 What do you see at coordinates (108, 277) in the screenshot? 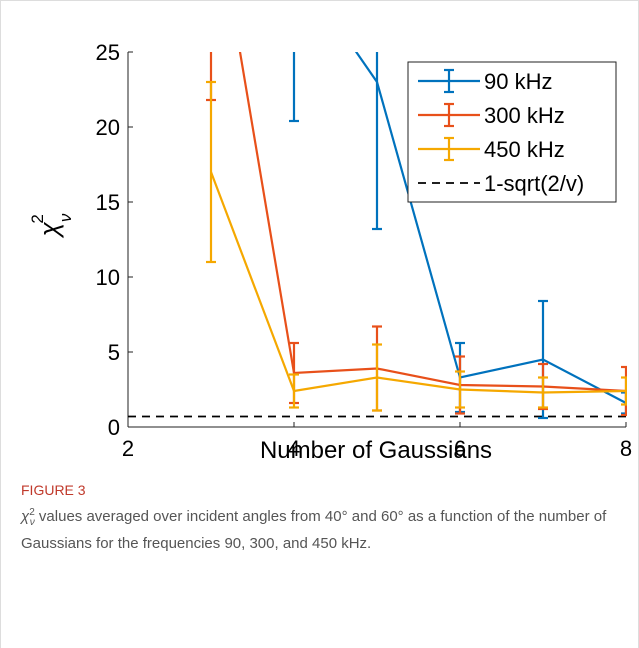
I see `y-tick-label: 10` at bounding box center [108, 277].